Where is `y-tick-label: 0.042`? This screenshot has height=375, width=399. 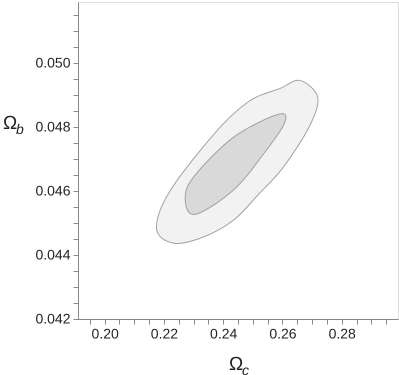 y-tick-label: 0.042 is located at coordinates (53, 318).